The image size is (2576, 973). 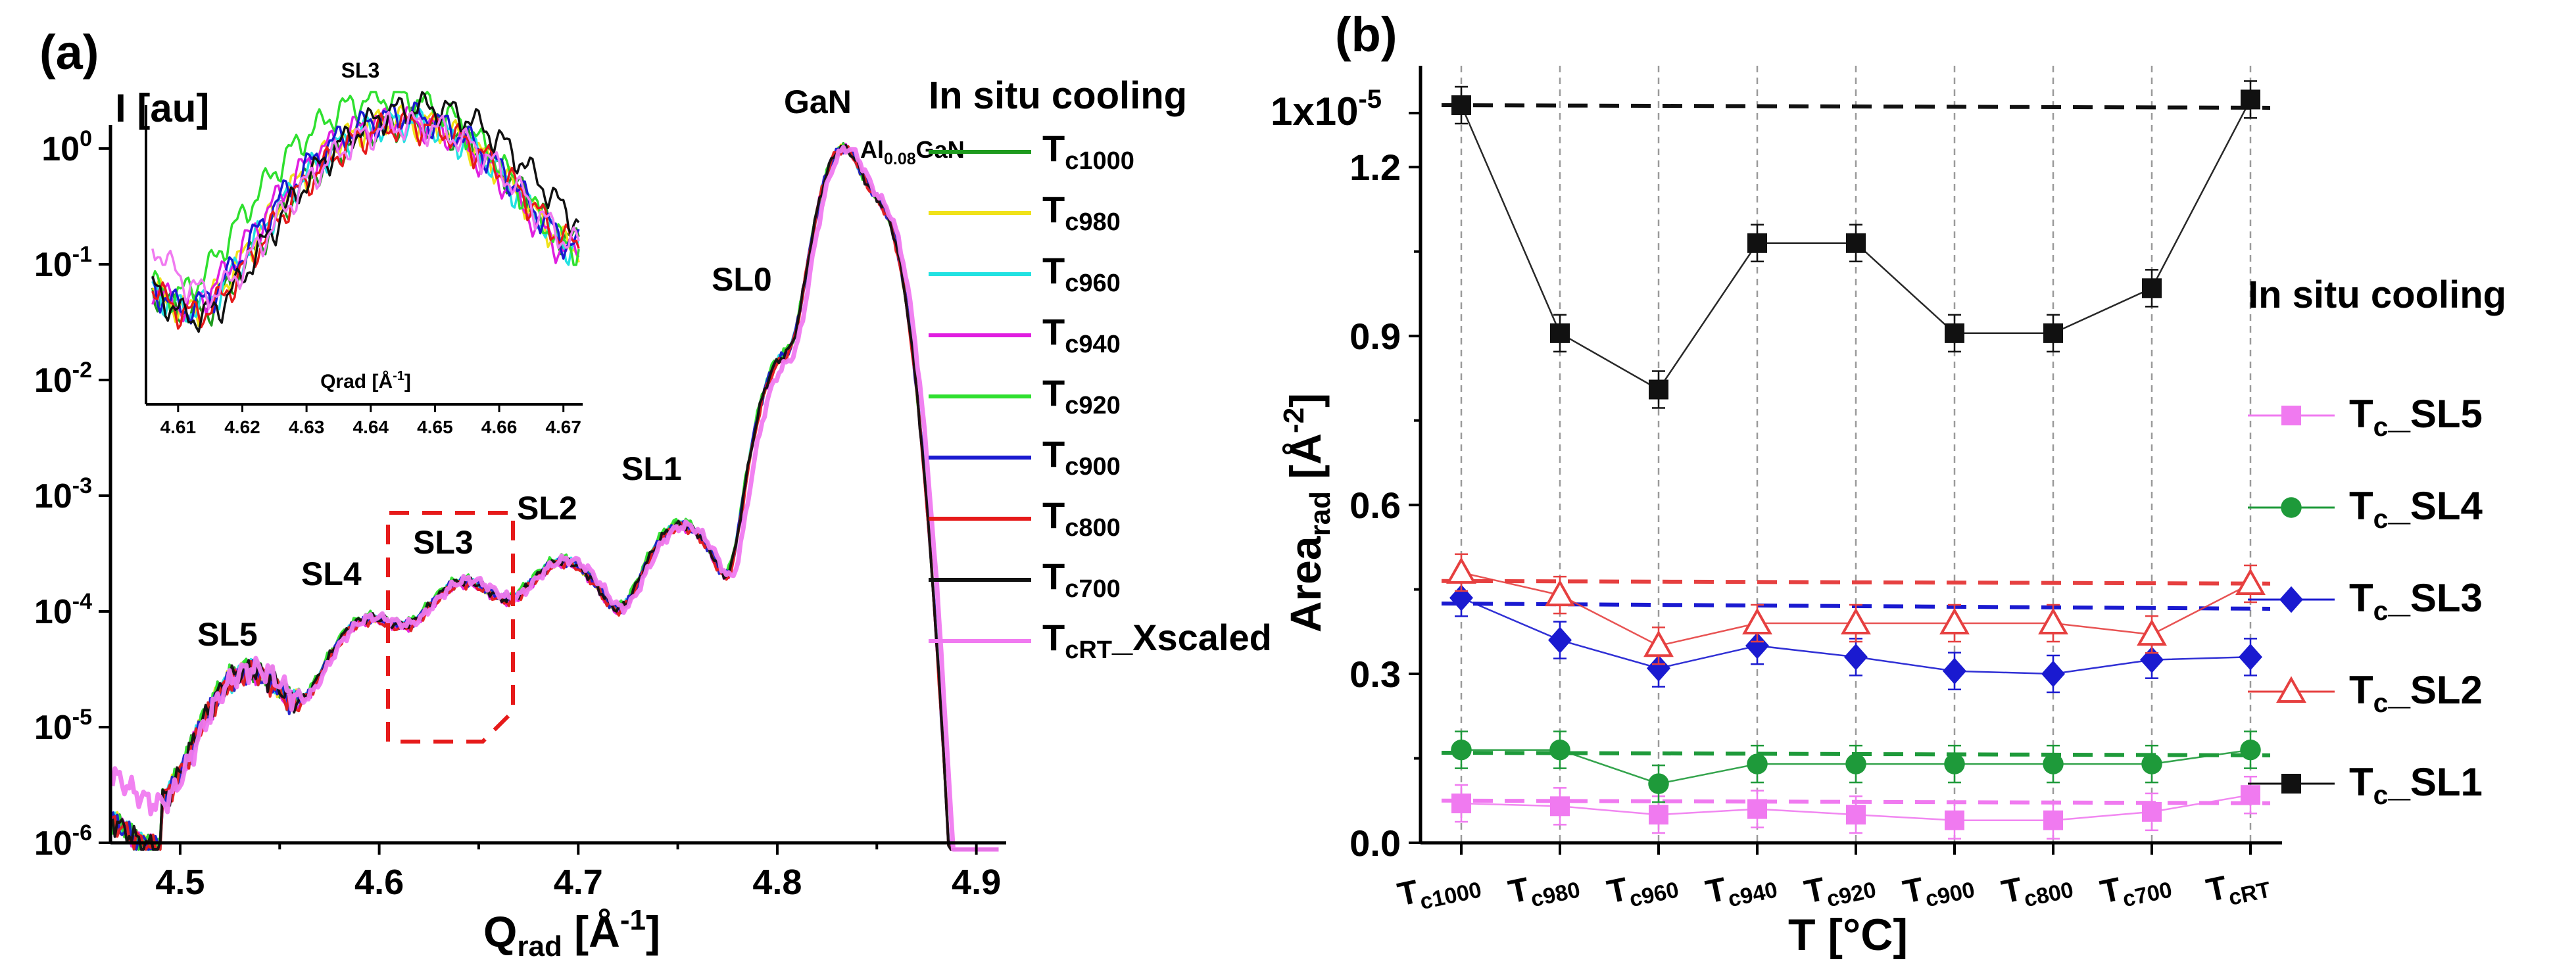 I want to click on panel-a-y-ticks: 10⁰ 10⁻¹ 10⁻² 10⁻³ 10⁻⁴ 10⁻⁵ 10⁻⁶, so click(x=72, y=495).